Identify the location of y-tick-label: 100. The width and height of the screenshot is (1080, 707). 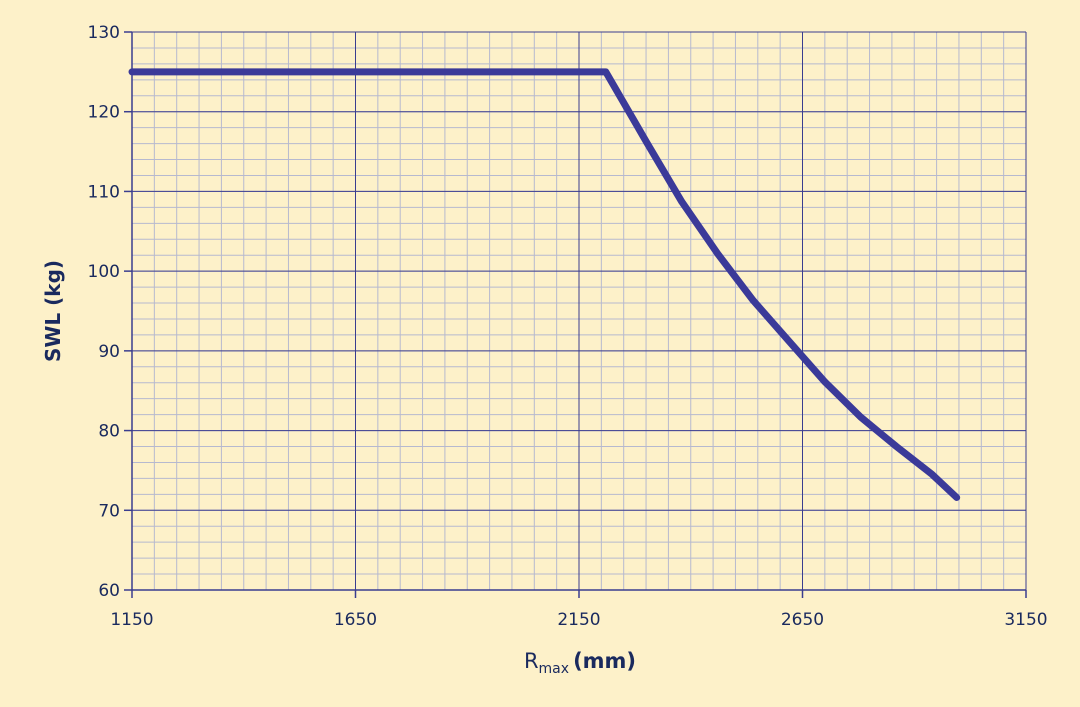
(104, 272).